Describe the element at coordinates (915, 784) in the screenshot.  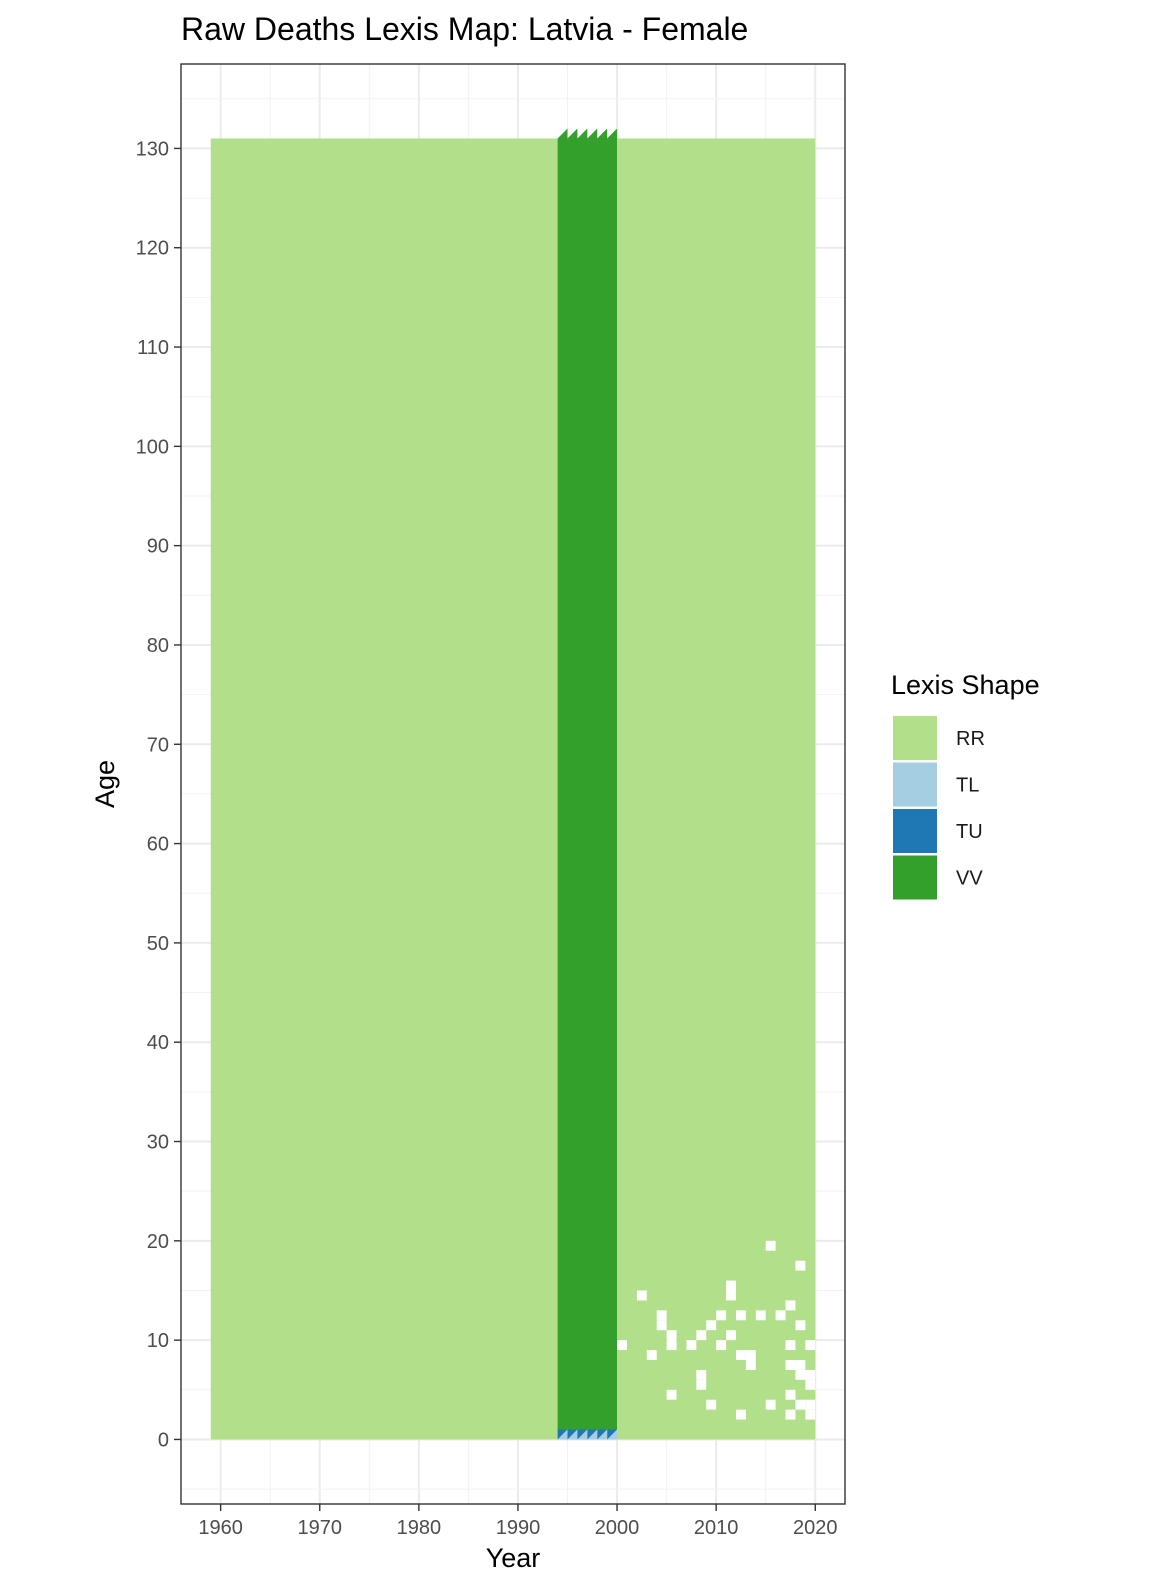
I see `legend-key-tl` at that location.